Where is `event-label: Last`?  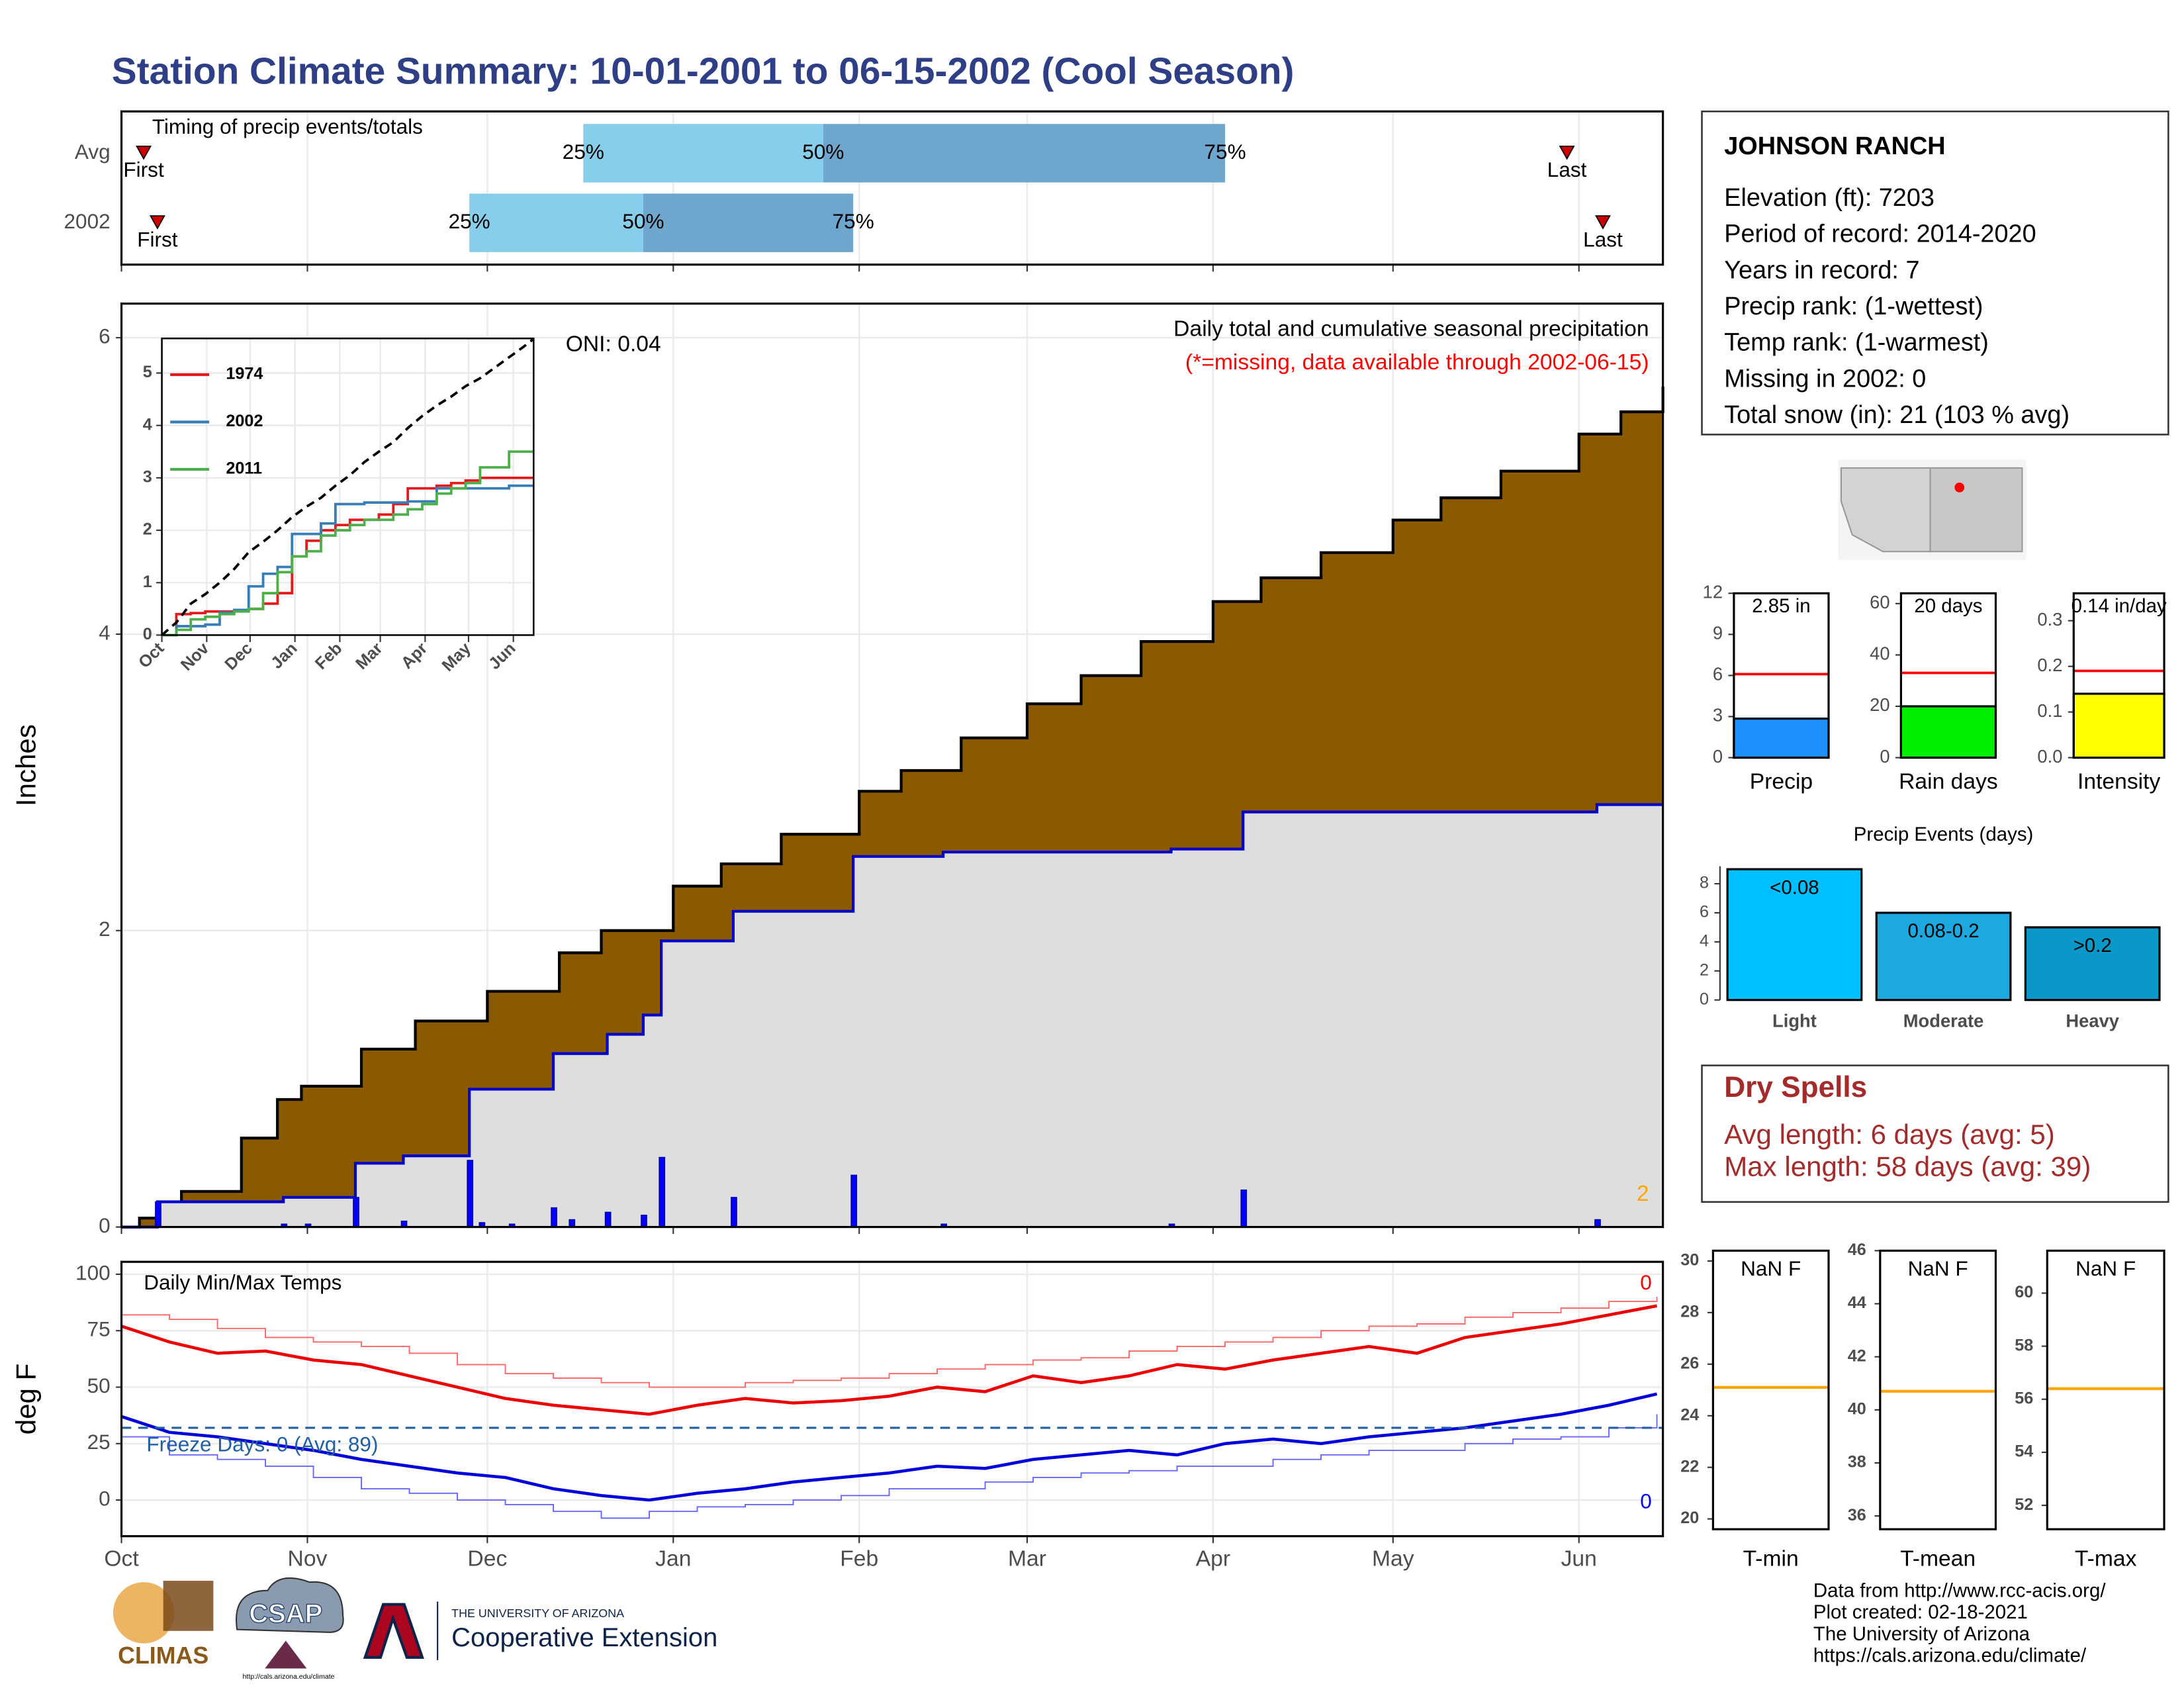 event-label: Last is located at coordinates (1603, 239).